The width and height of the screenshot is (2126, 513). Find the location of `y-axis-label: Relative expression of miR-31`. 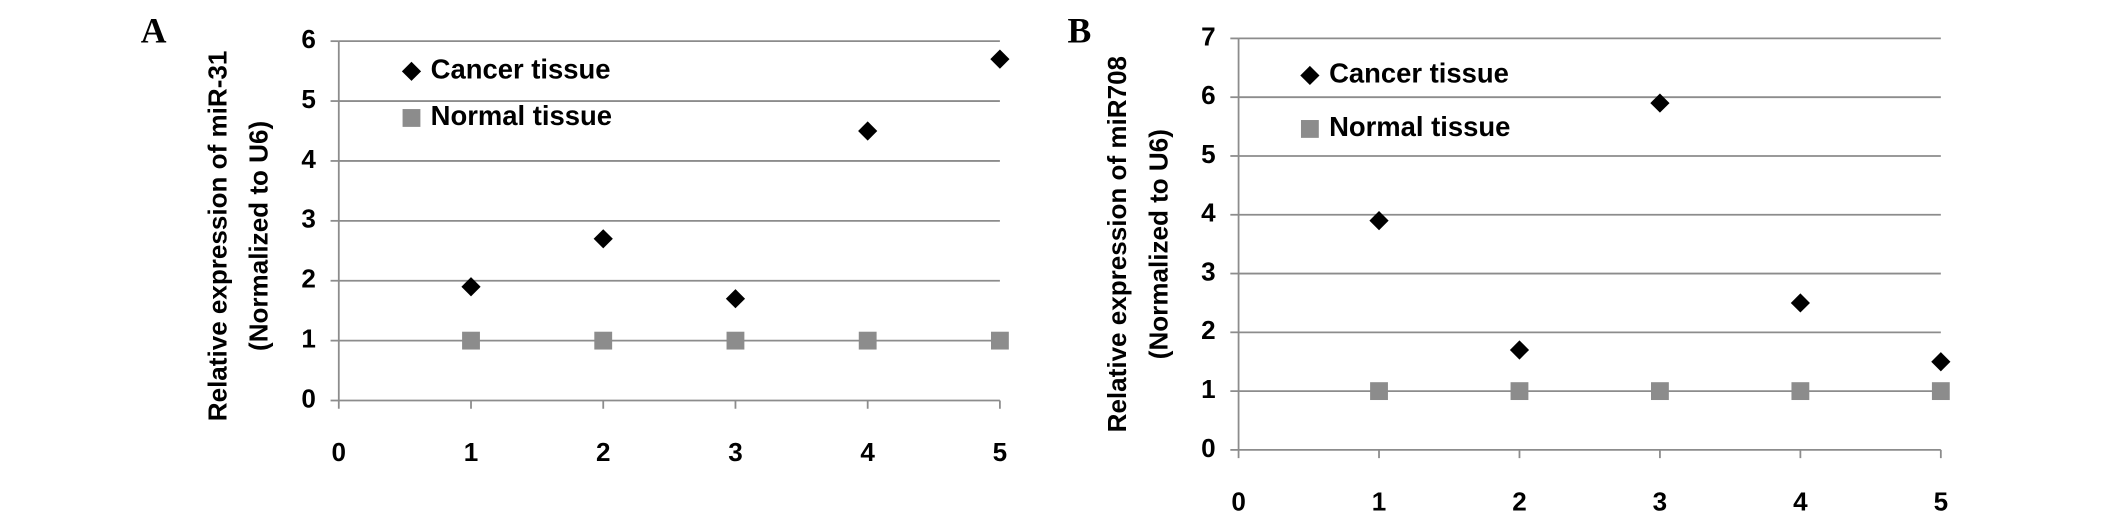

y-axis-label: Relative expression of miR-31 is located at coordinates (217, 236).